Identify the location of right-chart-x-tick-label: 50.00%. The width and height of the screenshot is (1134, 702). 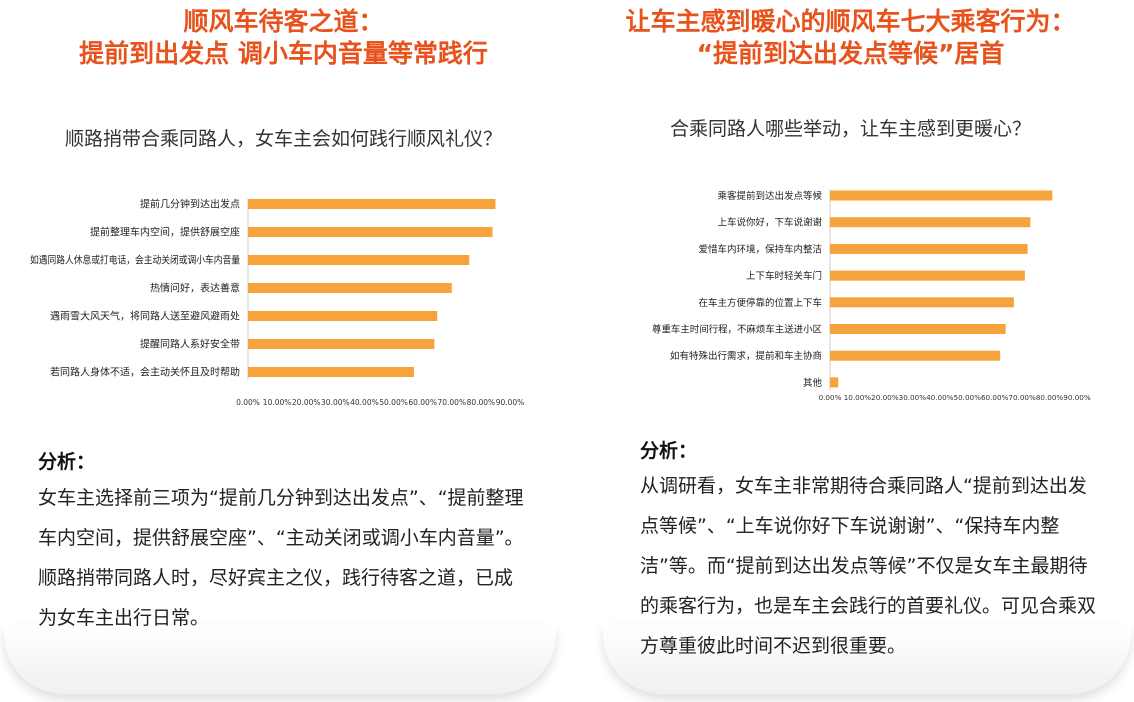
(968, 397).